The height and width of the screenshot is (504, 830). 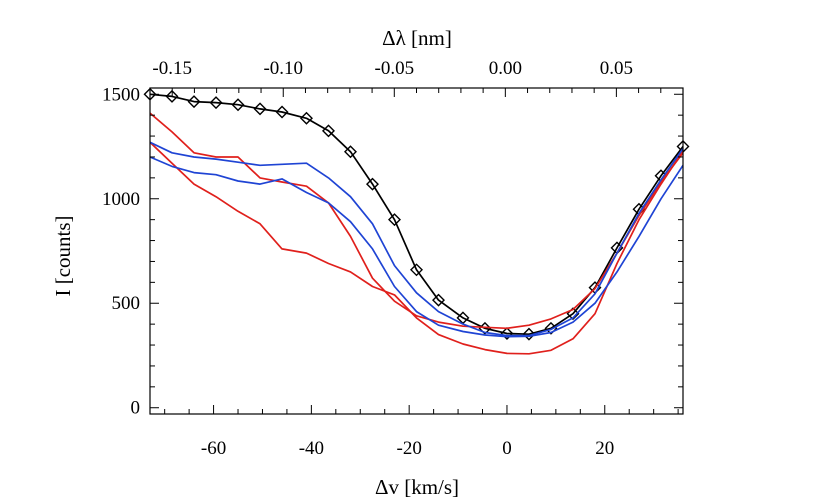 I want to click on y-axis-title: I [counts], so click(x=63, y=255).